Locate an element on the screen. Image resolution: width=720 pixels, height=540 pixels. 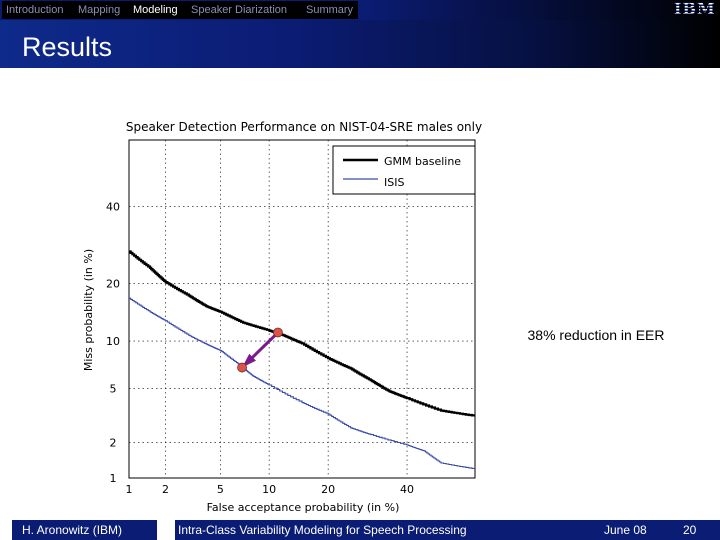
ibm-logo: IBM is located at coordinates (695, 9).